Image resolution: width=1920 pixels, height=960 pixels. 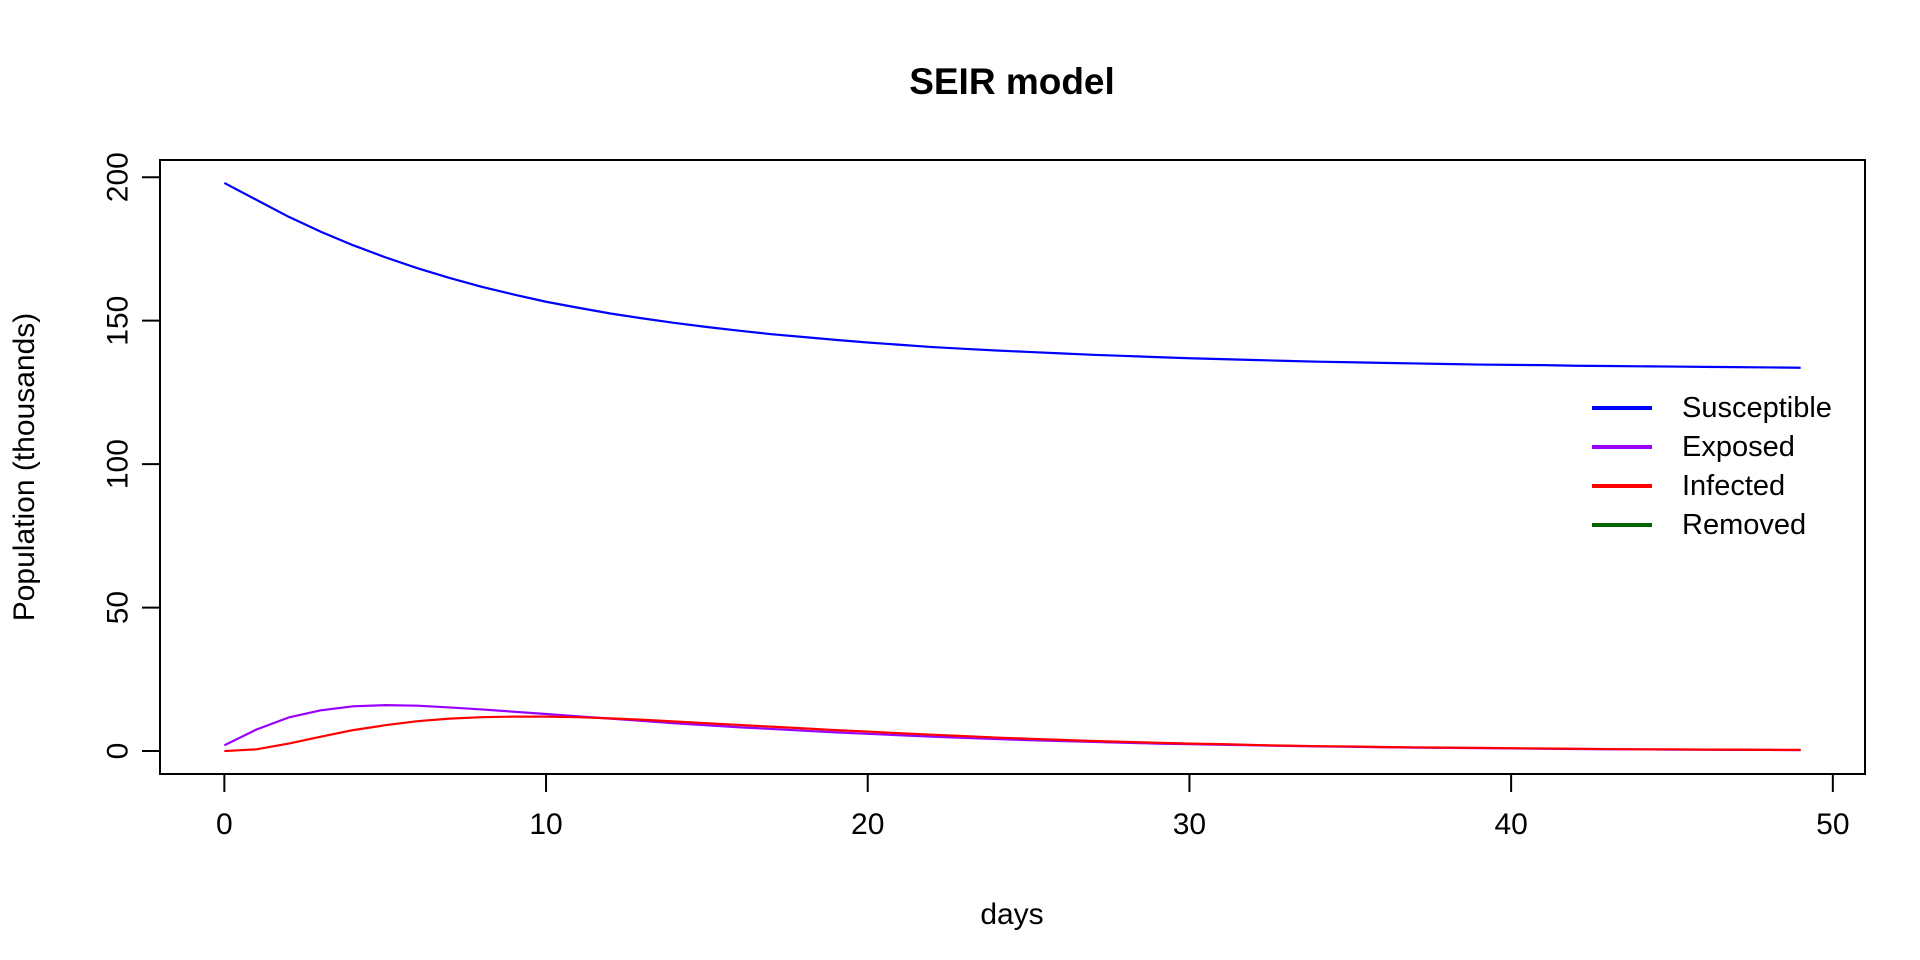 What do you see at coordinates (224, 824) in the screenshot?
I see `x-tick-label: 0` at bounding box center [224, 824].